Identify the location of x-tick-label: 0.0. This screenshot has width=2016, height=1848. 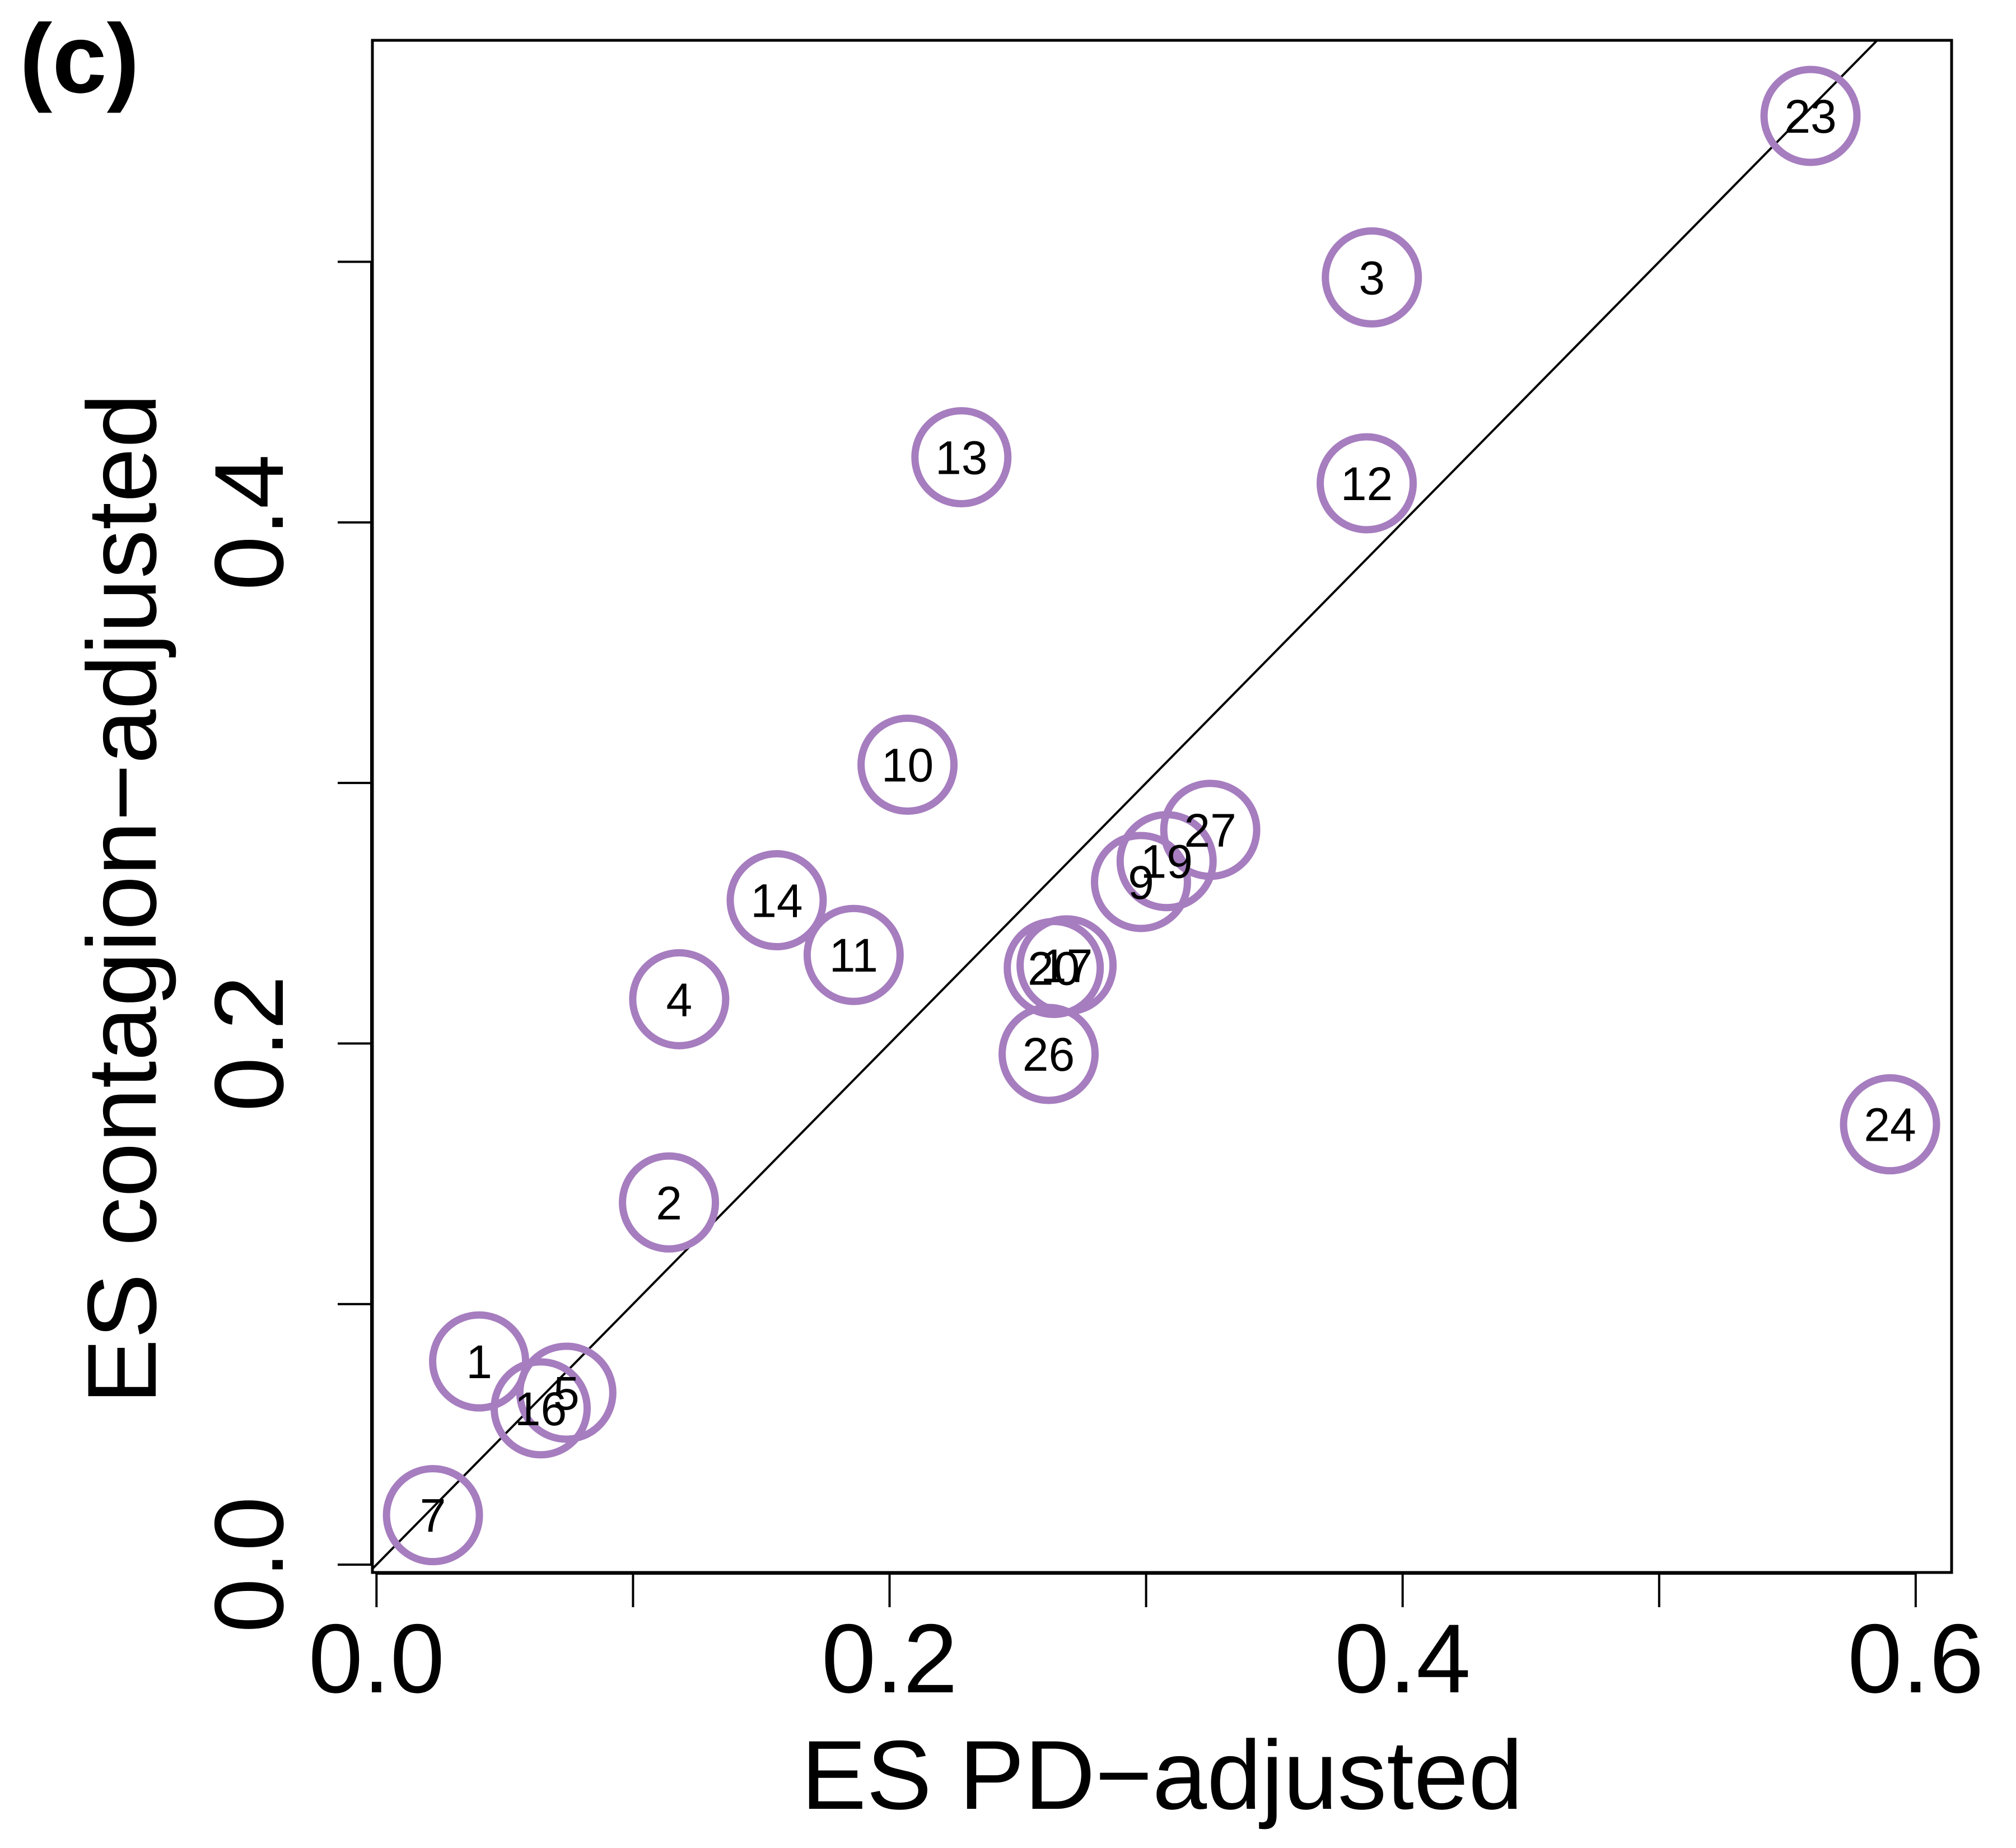
(377, 1659).